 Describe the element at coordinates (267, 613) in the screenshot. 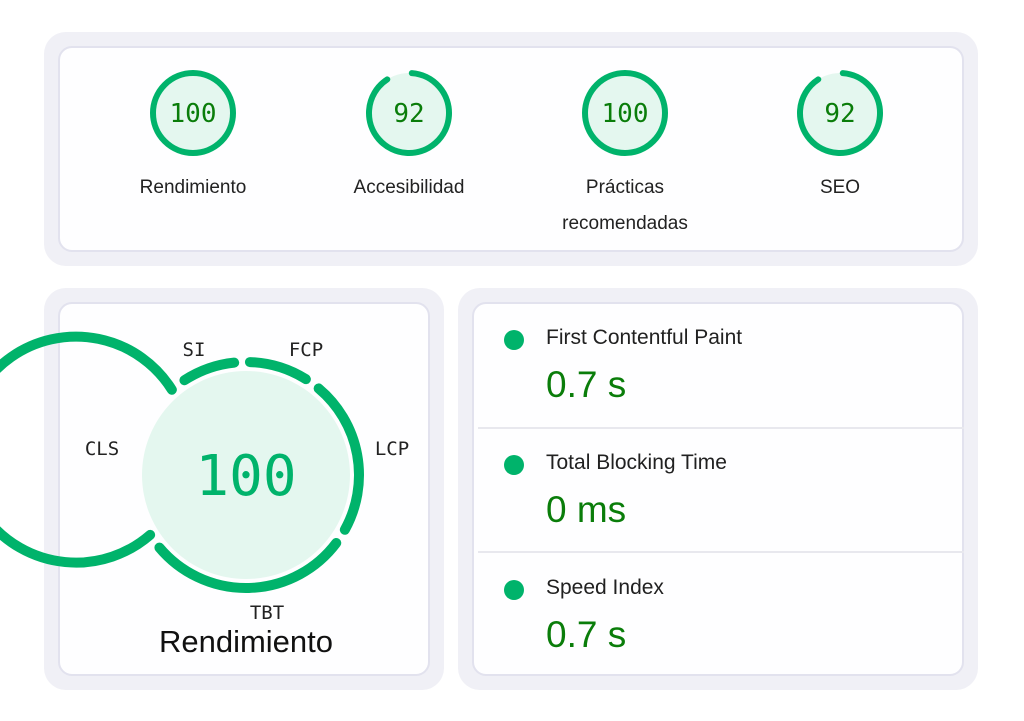

I see `segment-label: TBT` at that location.